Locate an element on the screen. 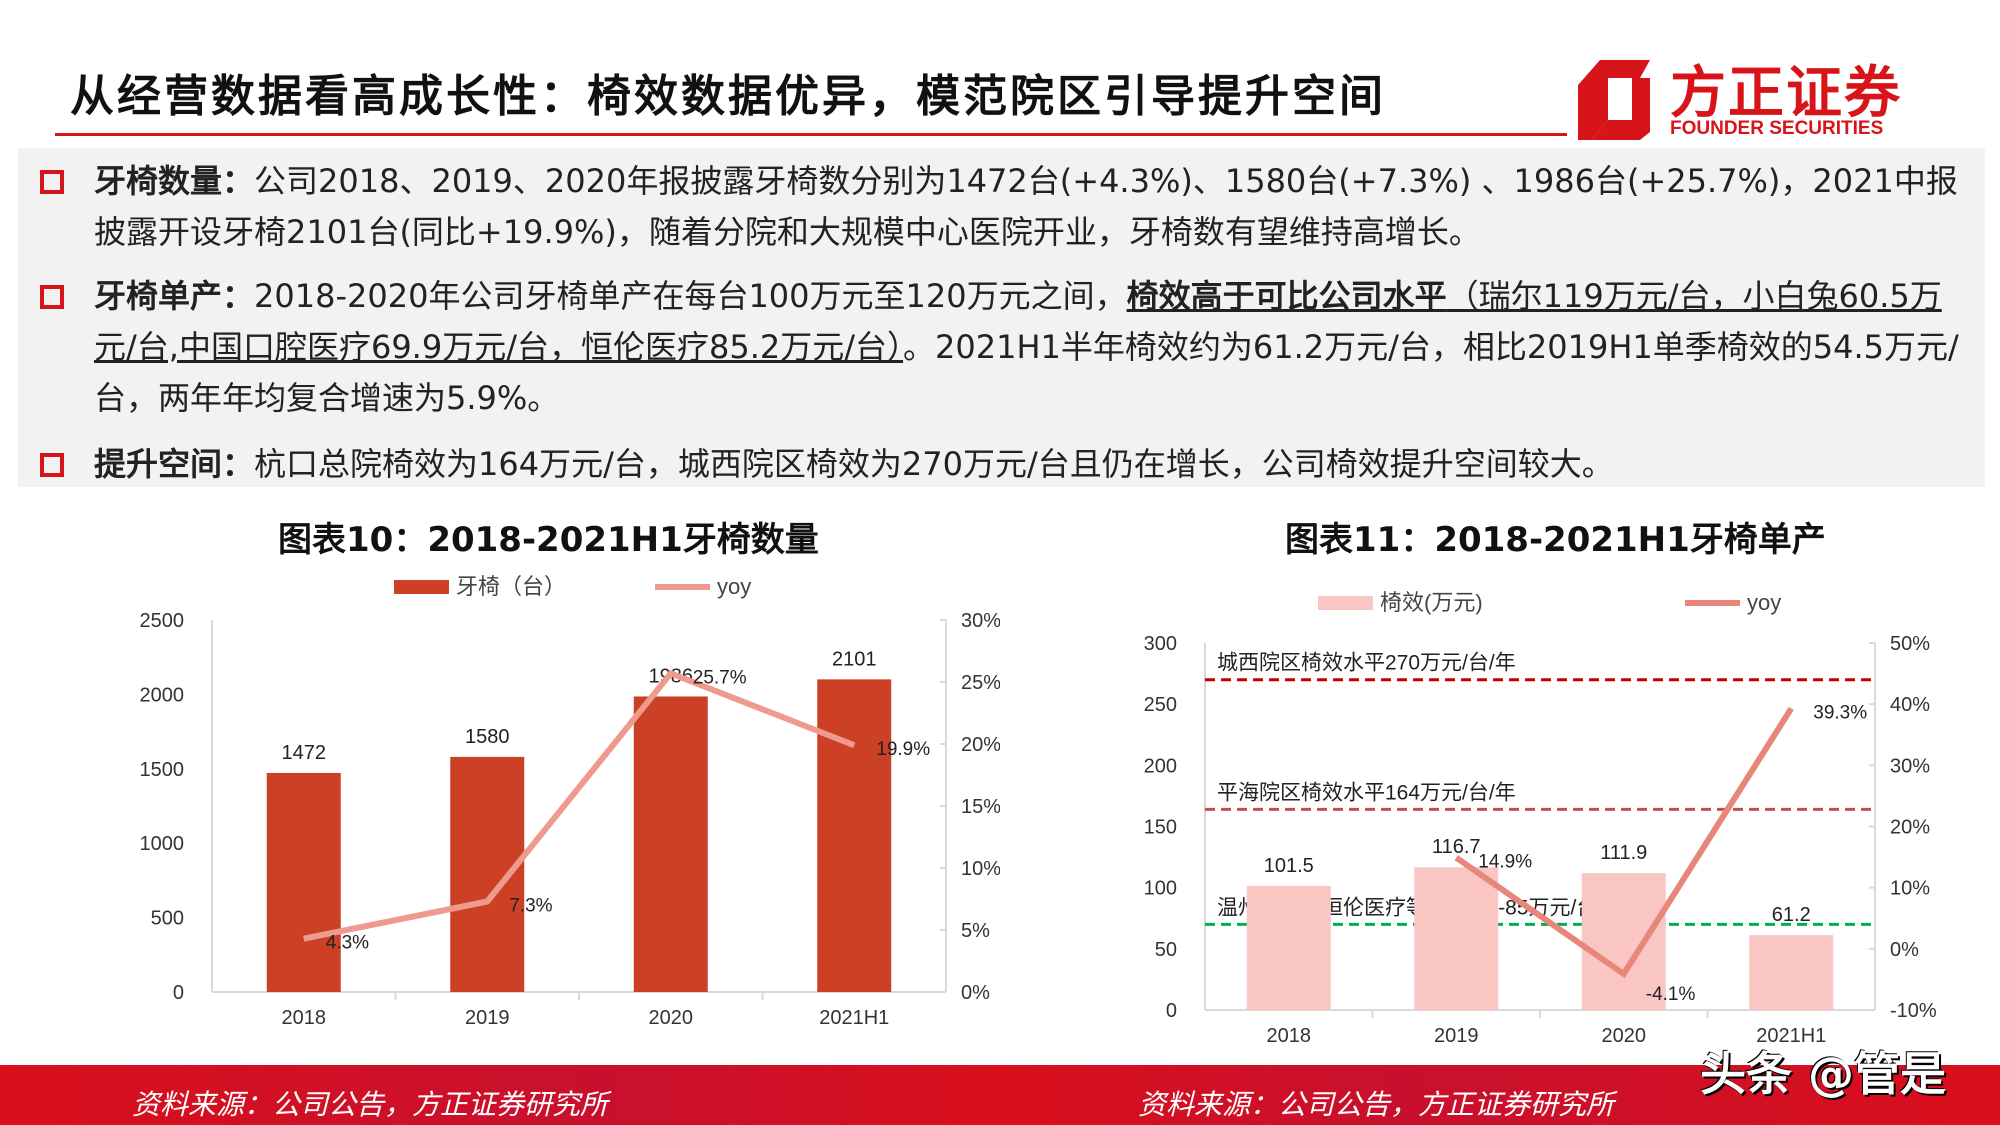 This screenshot has height=1125, width=2000. logo-text-en: FOUNDER SECURITIES is located at coordinates (1777, 128).